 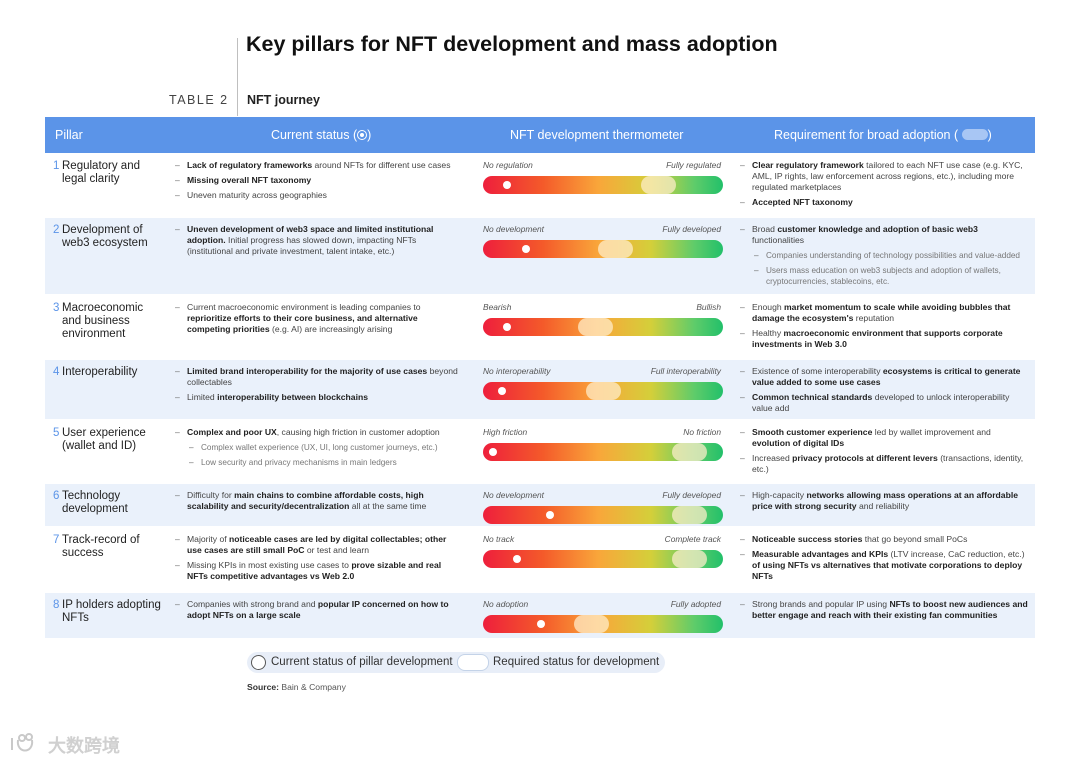 I want to click on bullet-text: Enough, so click(x=768, y=307).